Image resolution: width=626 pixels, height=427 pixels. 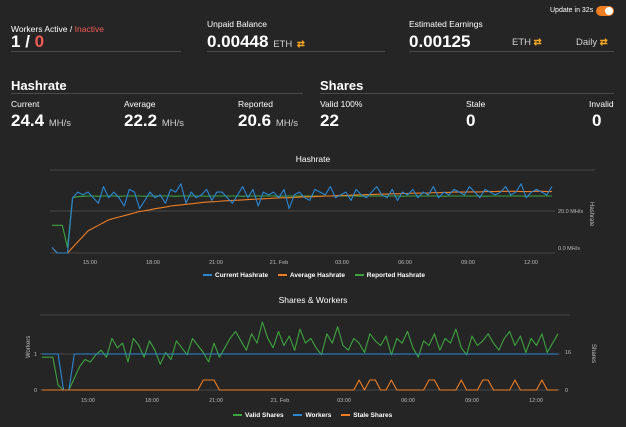 I want to click on unpaid-balance: 0.00448 ETH ⇄, so click(x=256, y=42).